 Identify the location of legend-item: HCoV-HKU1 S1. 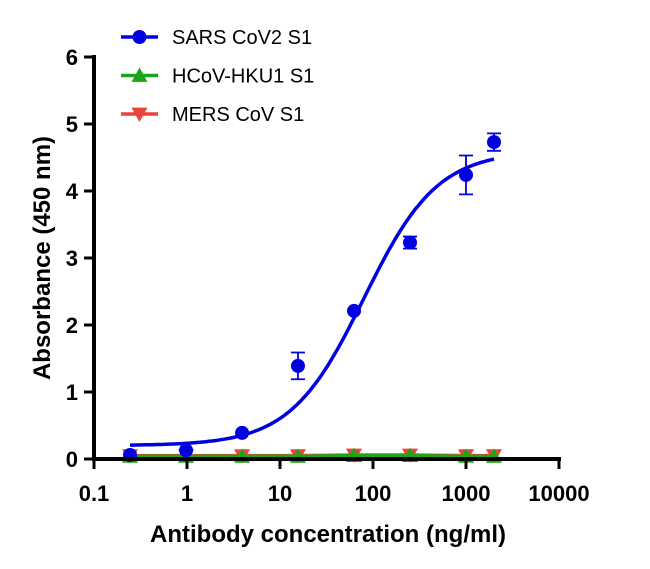
(217, 77).